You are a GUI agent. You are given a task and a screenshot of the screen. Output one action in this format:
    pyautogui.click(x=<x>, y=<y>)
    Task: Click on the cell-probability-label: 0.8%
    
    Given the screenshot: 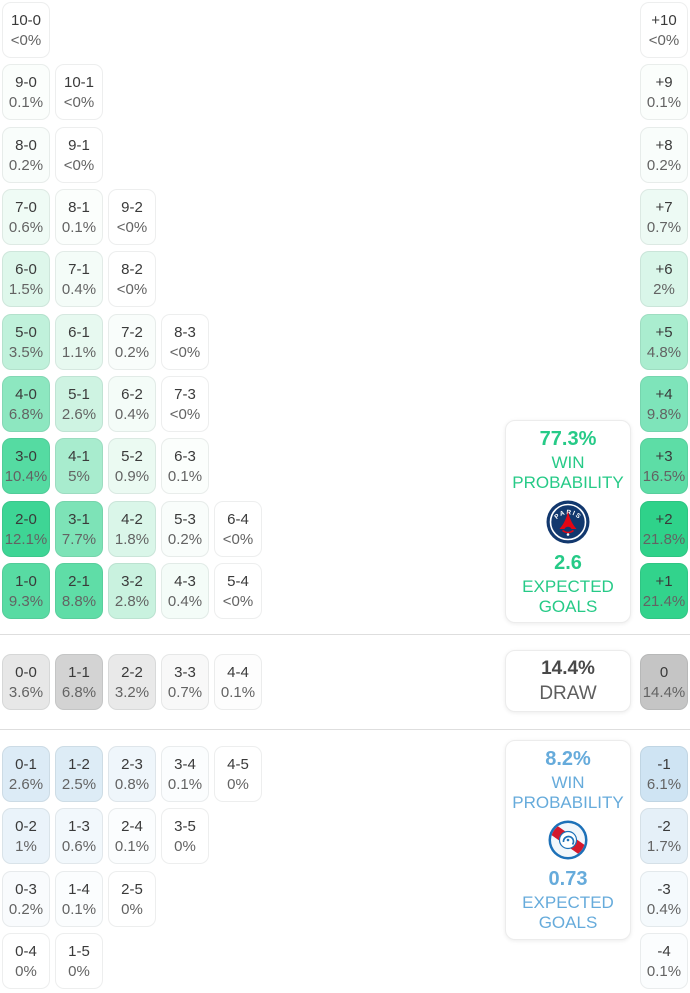 What is the action you would take?
    pyautogui.click(x=132, y=784)
    